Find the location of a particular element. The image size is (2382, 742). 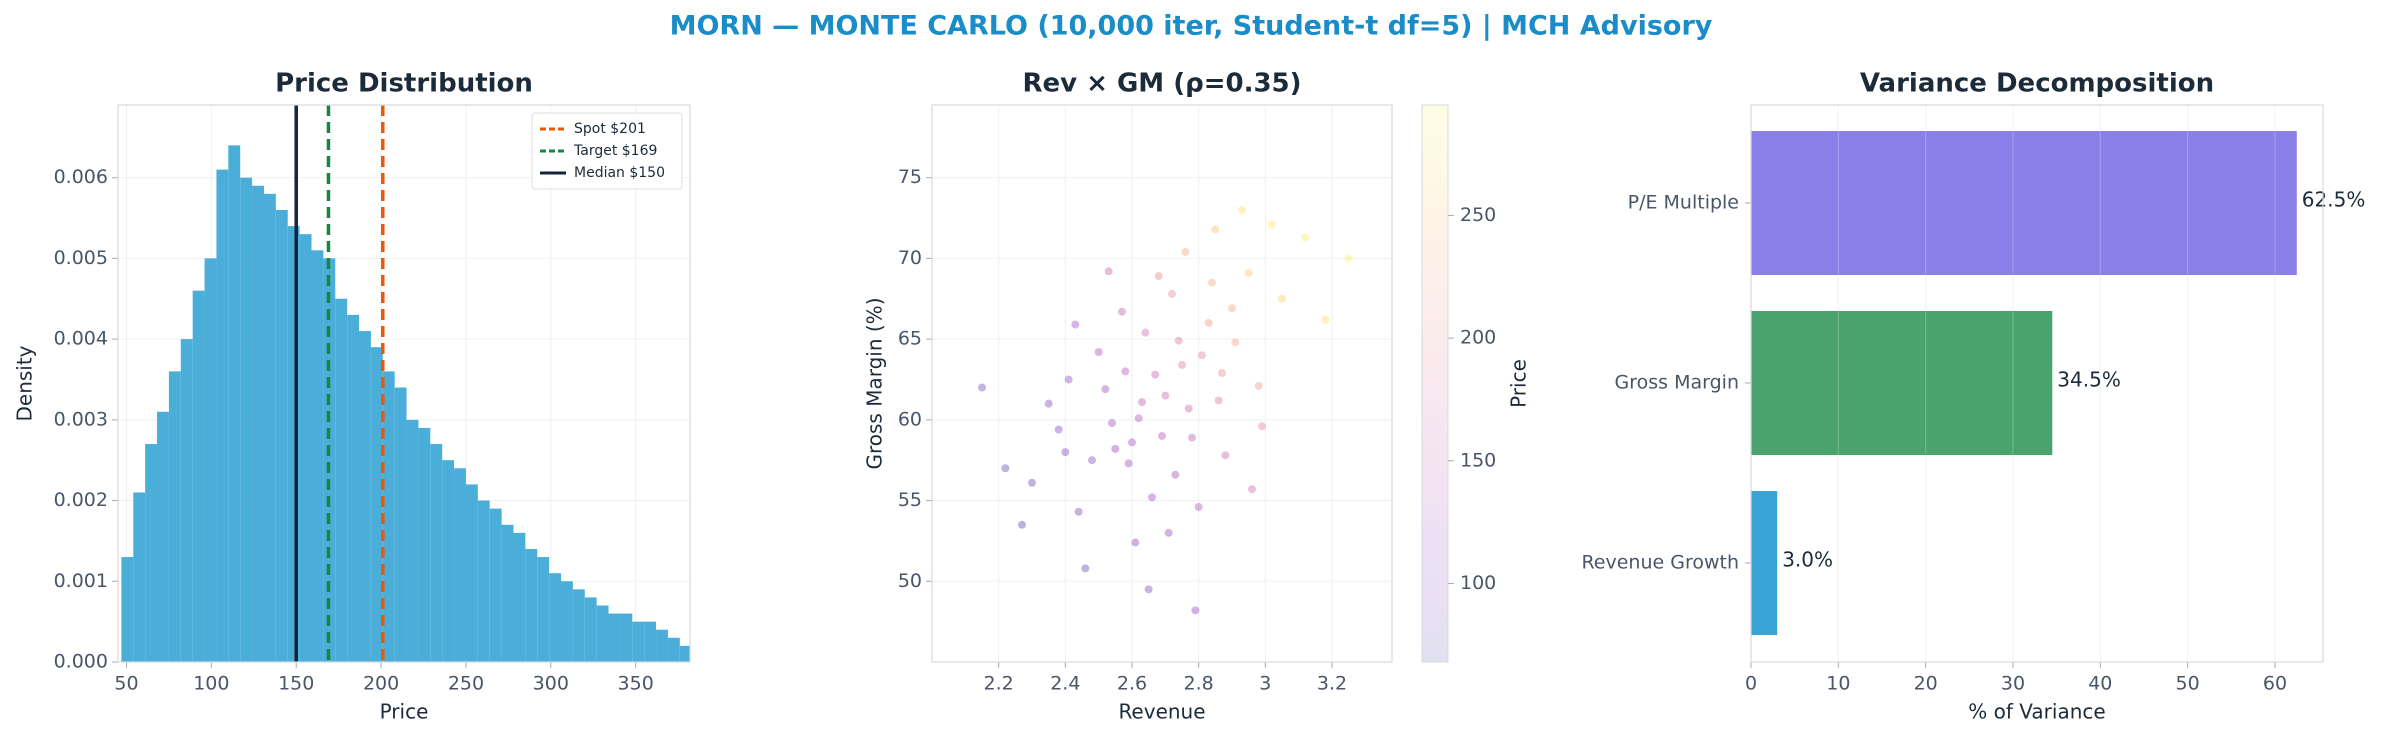

legend-box is located at coordinates (607, 151).